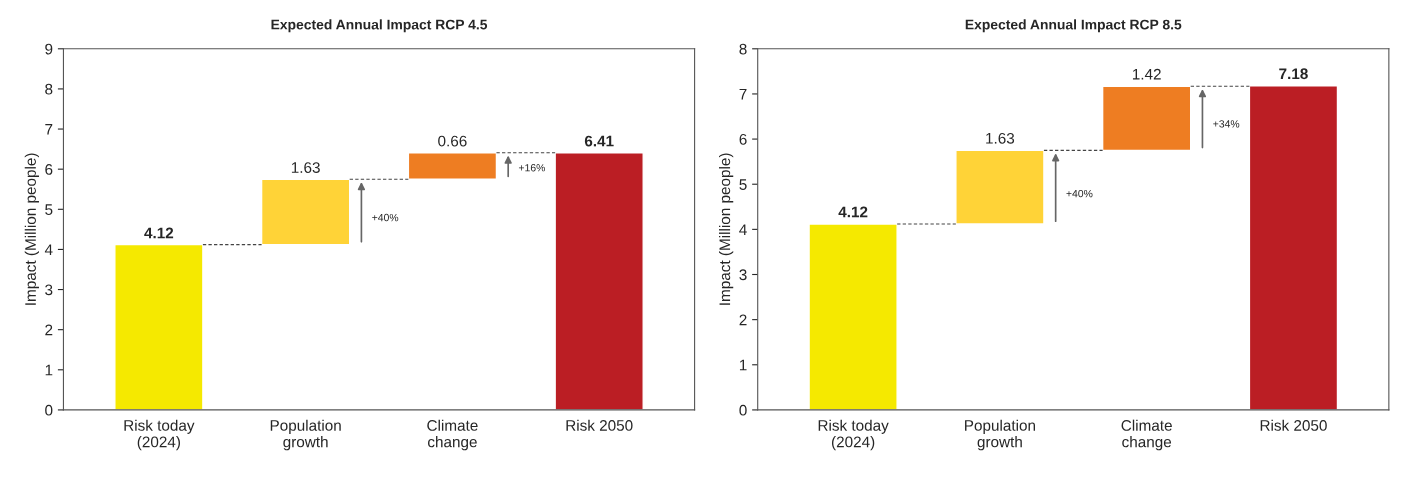 The height and width of the screenshot is (488, 1410). What do you see at coordinates (1073, 26) in the screenshot?
I see `chart-title: Expected Annual Impact RCP 8.5` at bounding box center [1073, 26].